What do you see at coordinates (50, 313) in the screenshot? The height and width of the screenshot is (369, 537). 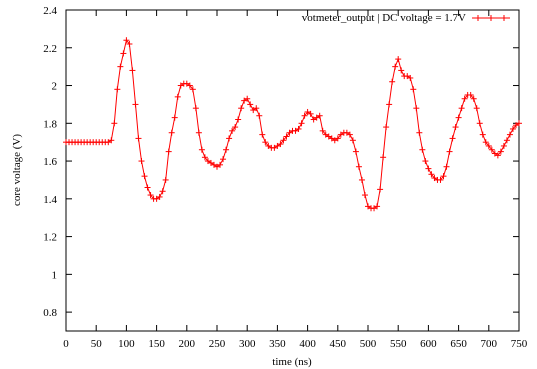 I see `y-tick-label: 0.8` at bounding box center [50, 313].